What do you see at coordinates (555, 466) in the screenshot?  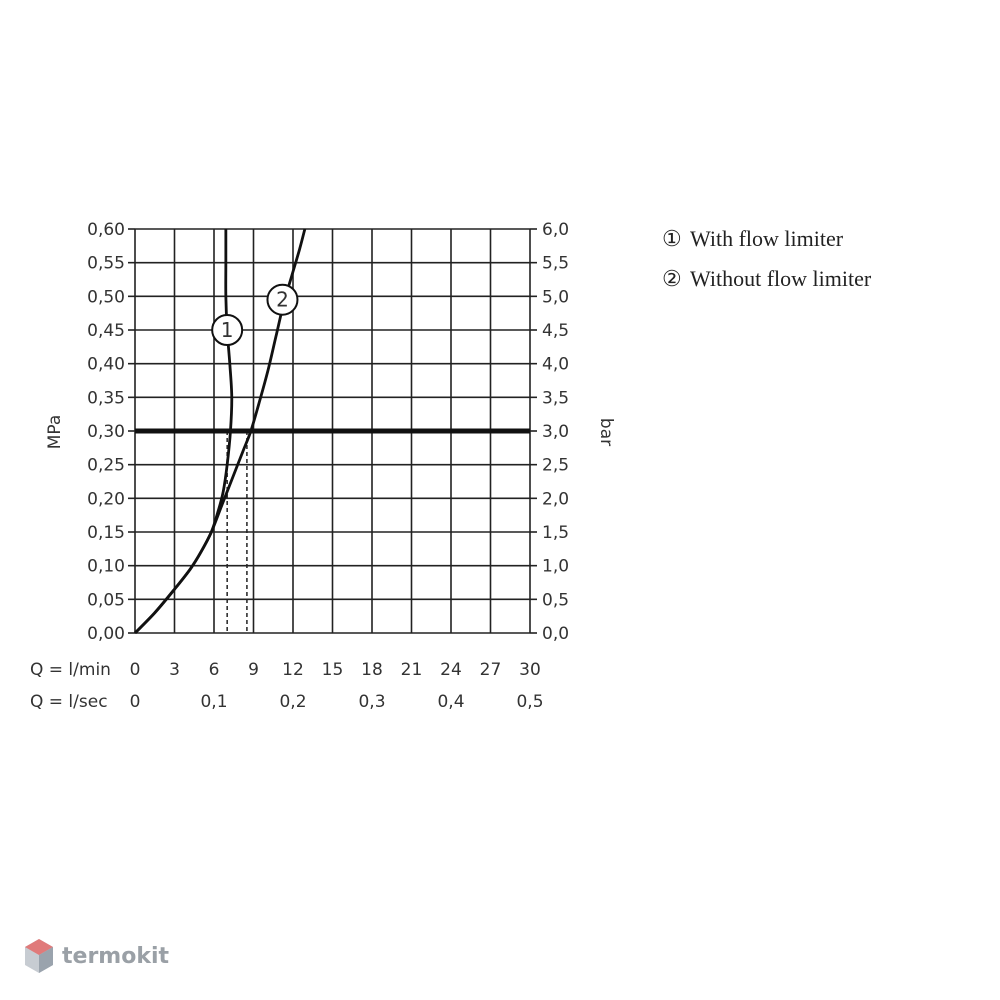 I see `y-right-tick-label: 2,5` at bounding box center [555, 466].